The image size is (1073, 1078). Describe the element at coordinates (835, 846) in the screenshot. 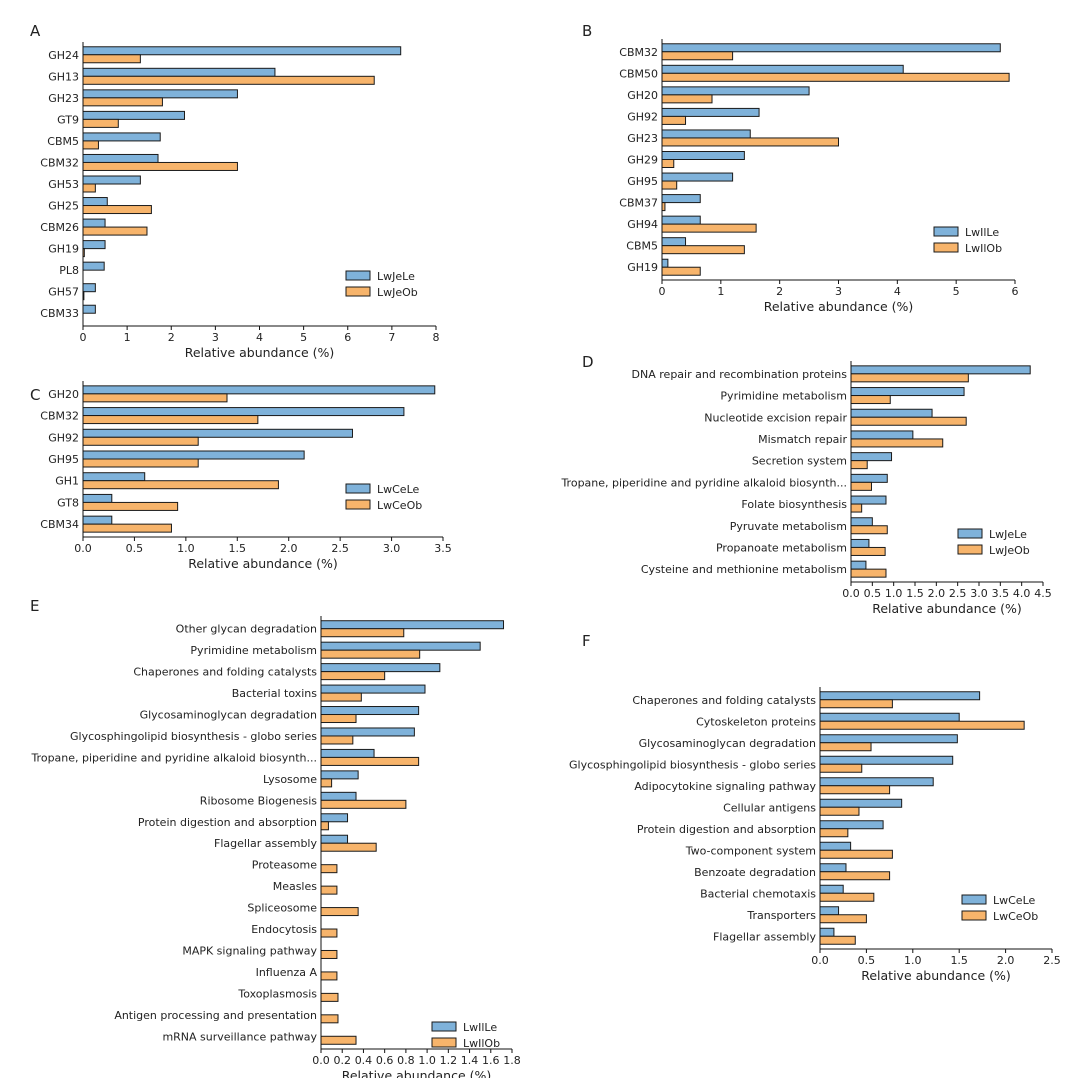

I see `bar-LwCeLe-two-component-system` at that location.